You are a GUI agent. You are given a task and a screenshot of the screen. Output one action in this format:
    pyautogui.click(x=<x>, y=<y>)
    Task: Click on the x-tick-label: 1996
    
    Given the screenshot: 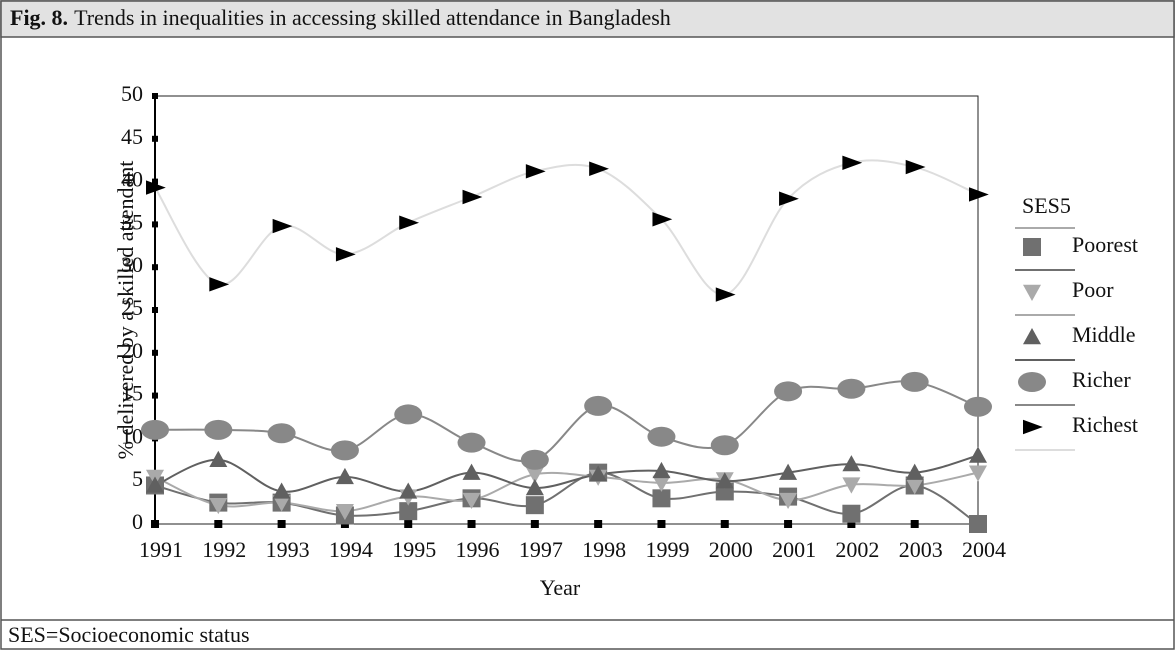 What is the action you would take?
    pyautogui.click(x=478, y=549)
    